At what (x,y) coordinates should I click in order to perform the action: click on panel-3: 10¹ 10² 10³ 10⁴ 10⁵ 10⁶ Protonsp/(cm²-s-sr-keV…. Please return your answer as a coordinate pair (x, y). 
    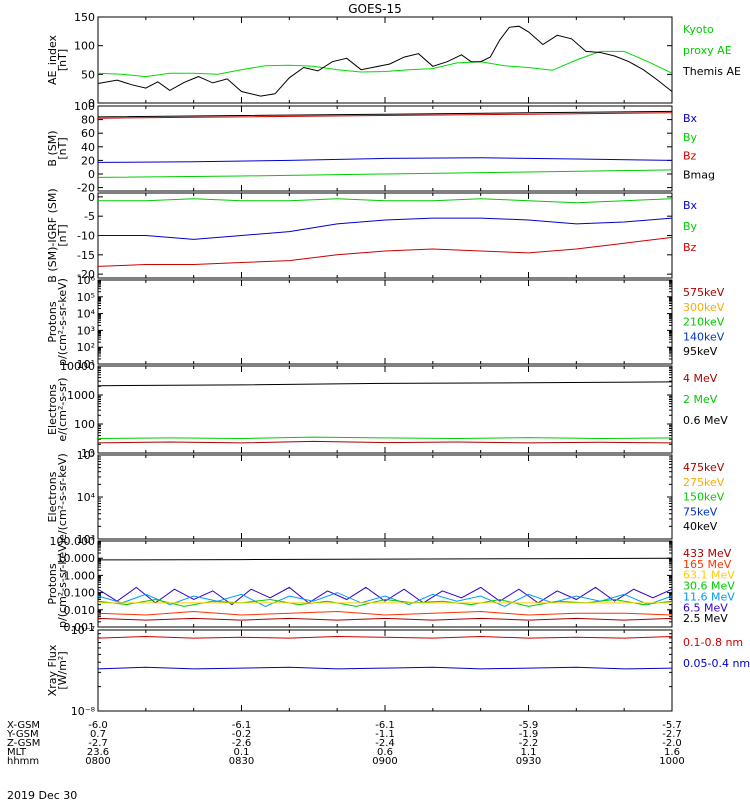
    Looking at the image, I should click on (385, 322).